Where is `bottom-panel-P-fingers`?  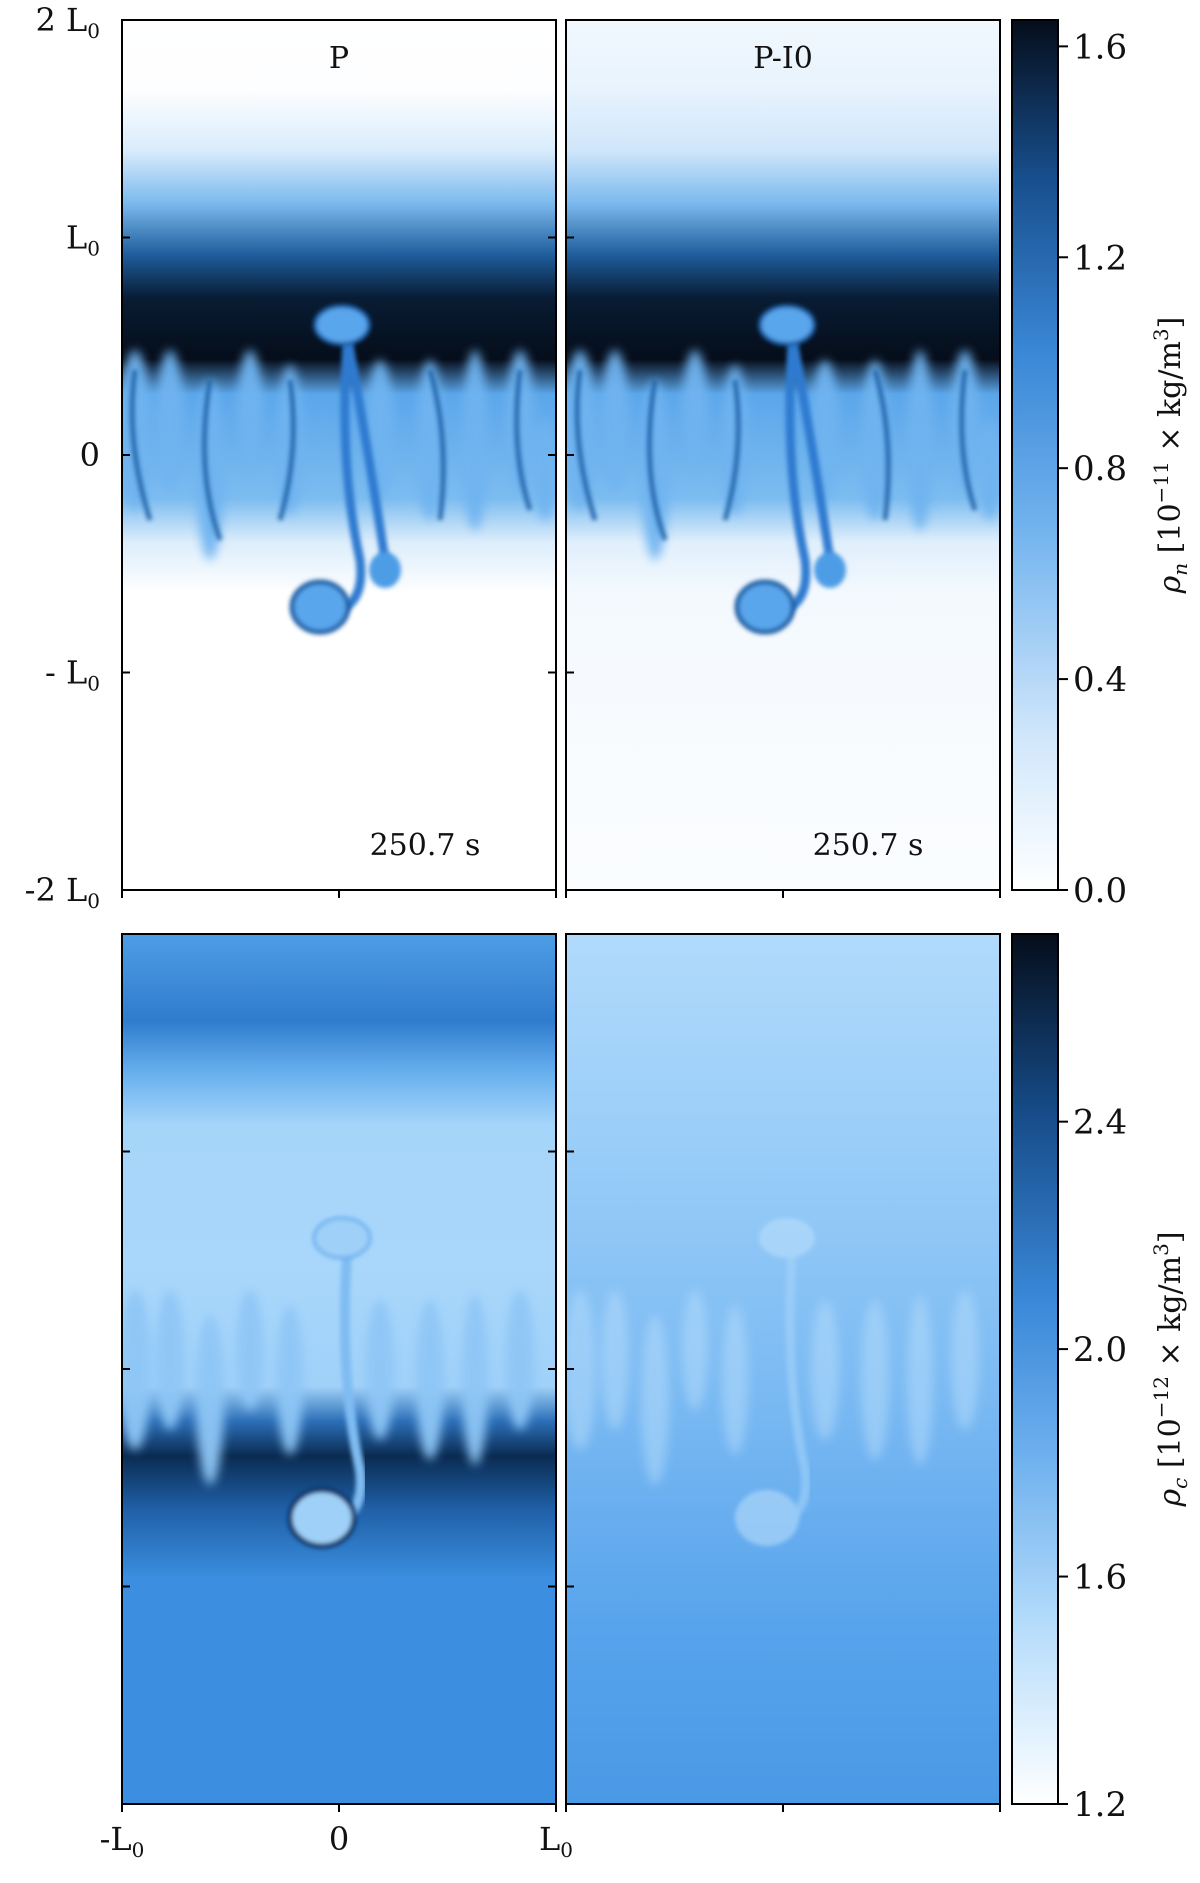 bottom-panel-P-fingers is located at coordinates (328, 1382).